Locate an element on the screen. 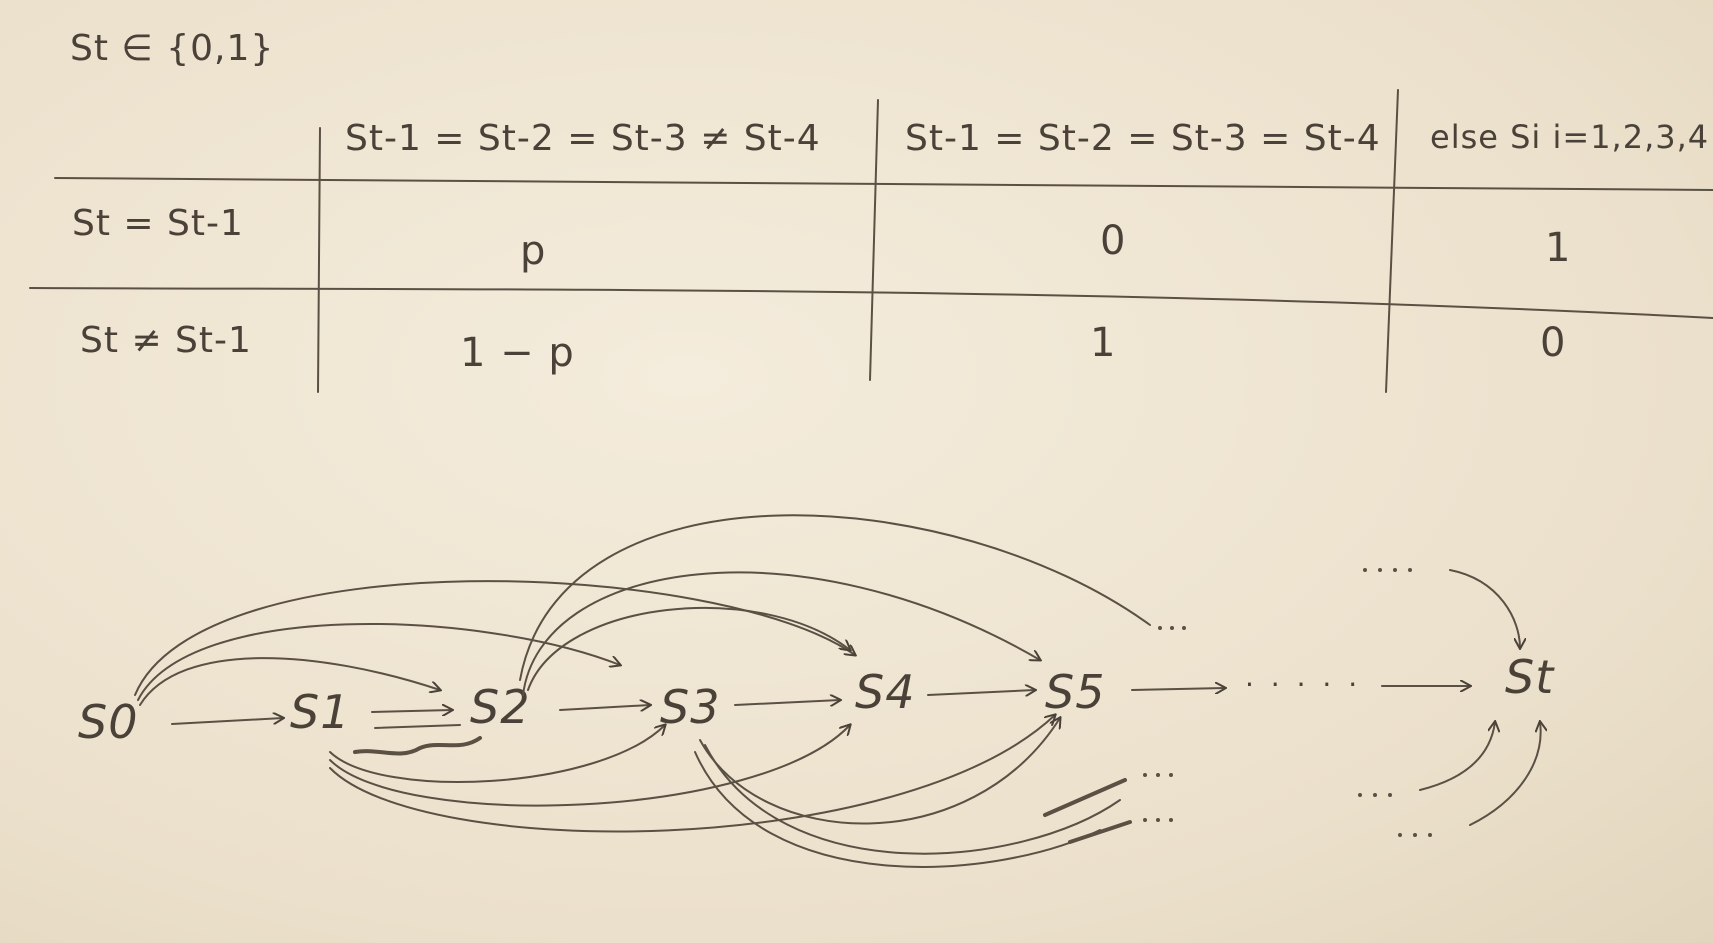  node-s2: S2 is located at coordinates (500, 707).